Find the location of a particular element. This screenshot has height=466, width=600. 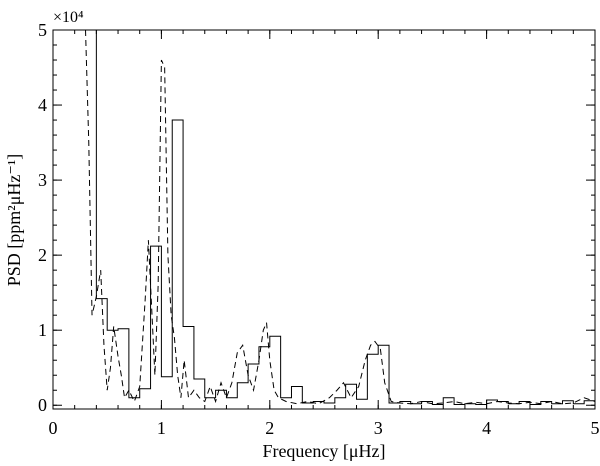

y-axis-label: PSD [ppm²μHz⁻¹] is located at coordinates (14, 220).